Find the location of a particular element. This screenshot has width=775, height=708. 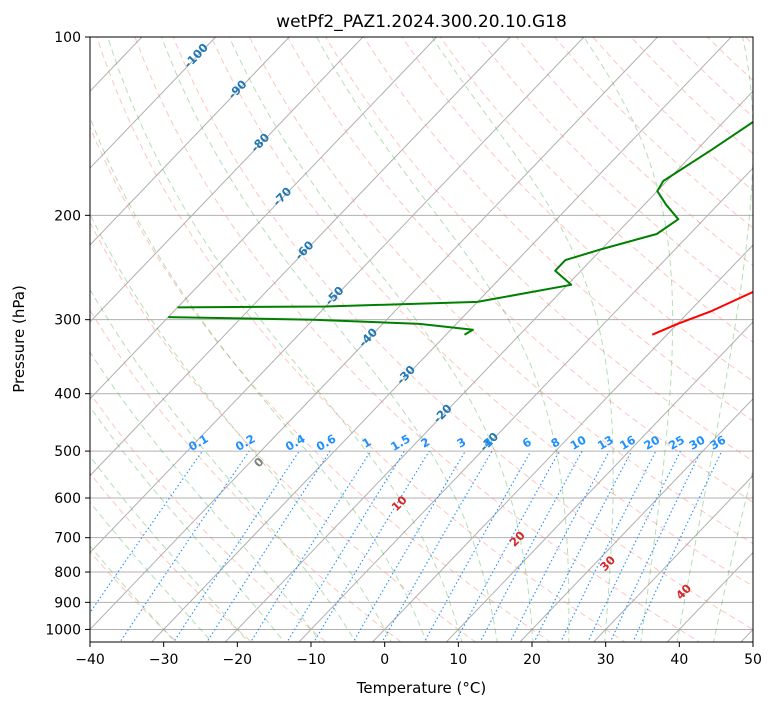

mixing-ratio-label: 25 is located at coordinates (676, 443).